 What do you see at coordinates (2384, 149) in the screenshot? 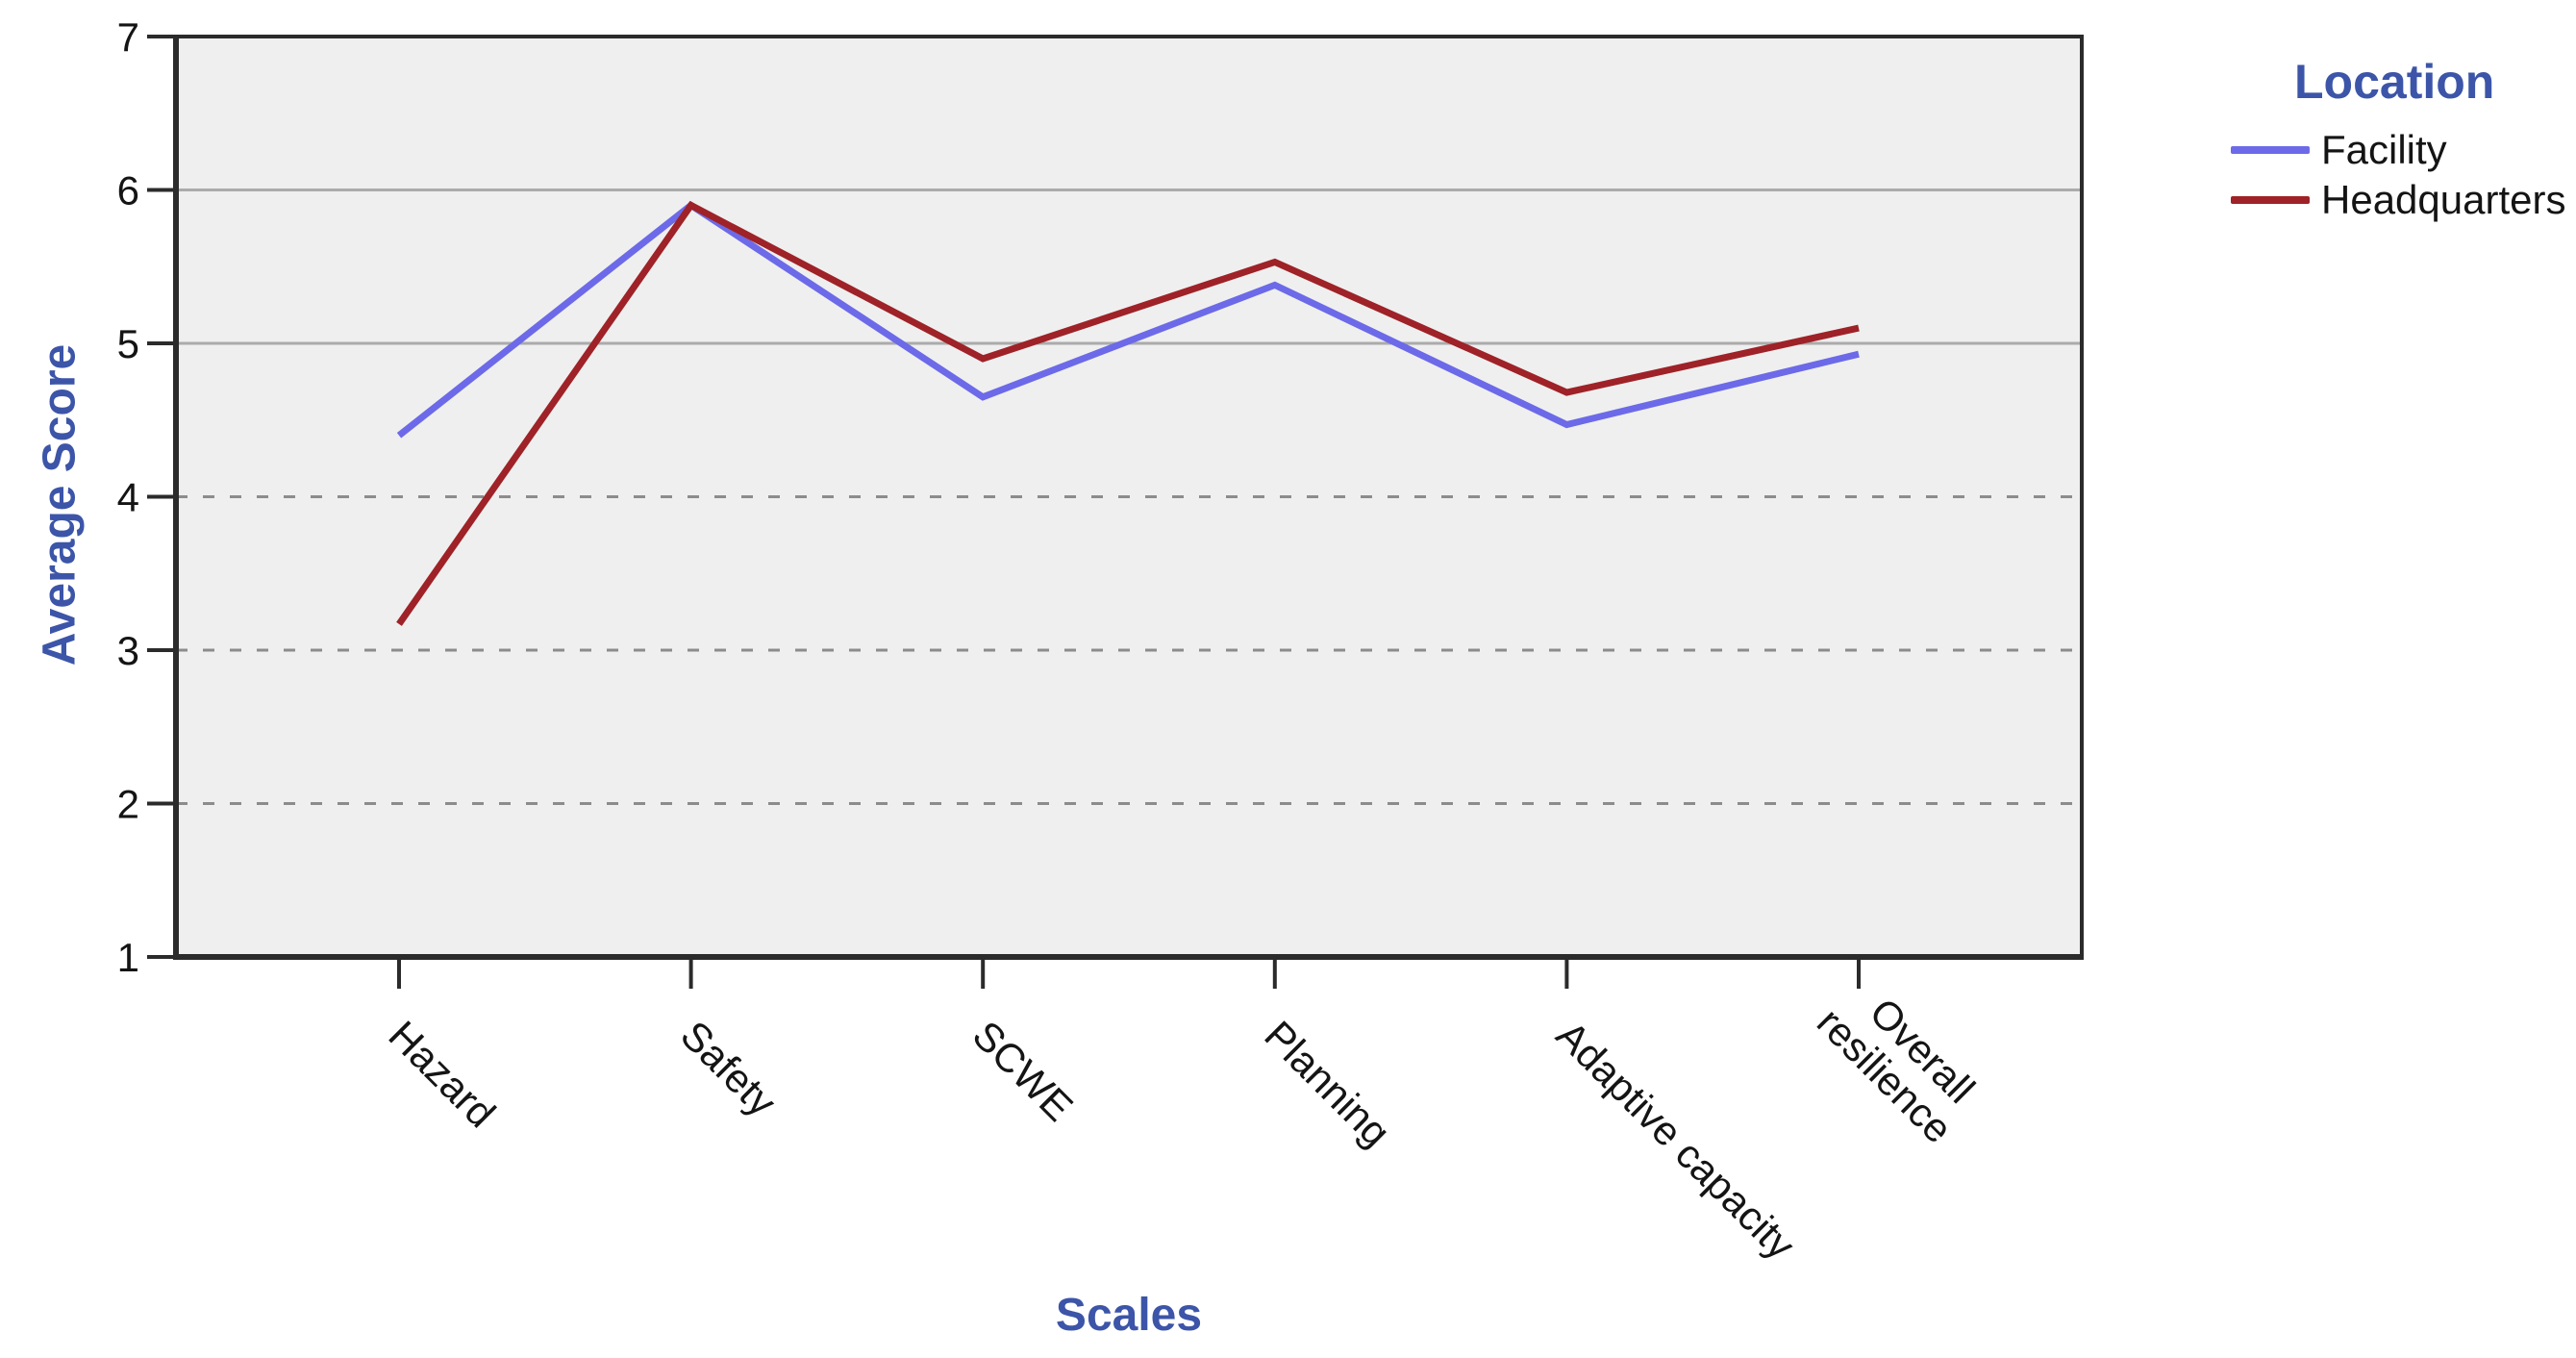
I see `legend-item-label: Facility` at bounding box center [2384, 149].